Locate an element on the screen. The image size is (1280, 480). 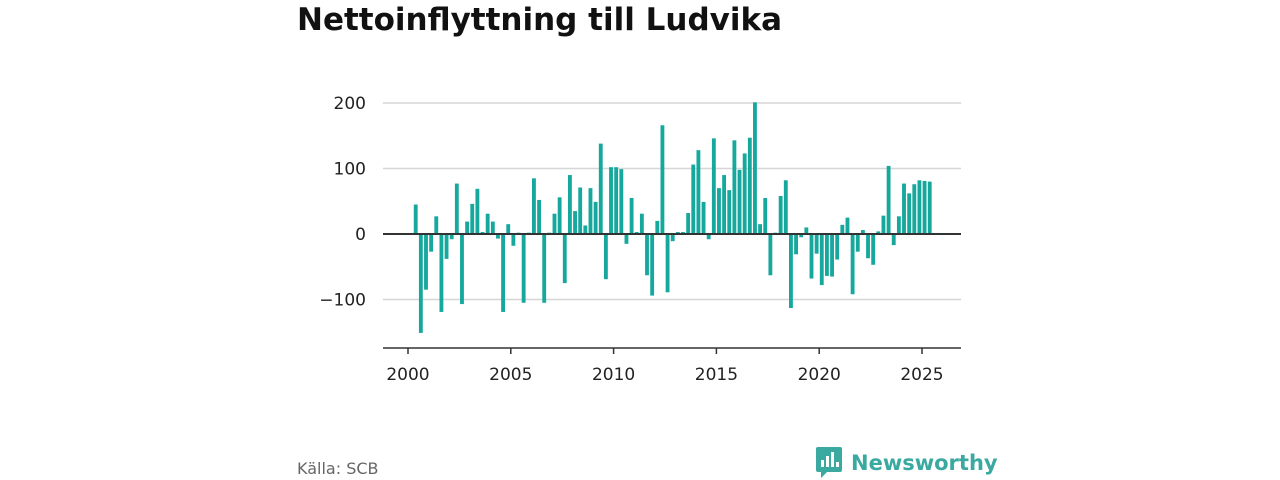
x-tick-label: 2000 is located at coordinates (407, 375).